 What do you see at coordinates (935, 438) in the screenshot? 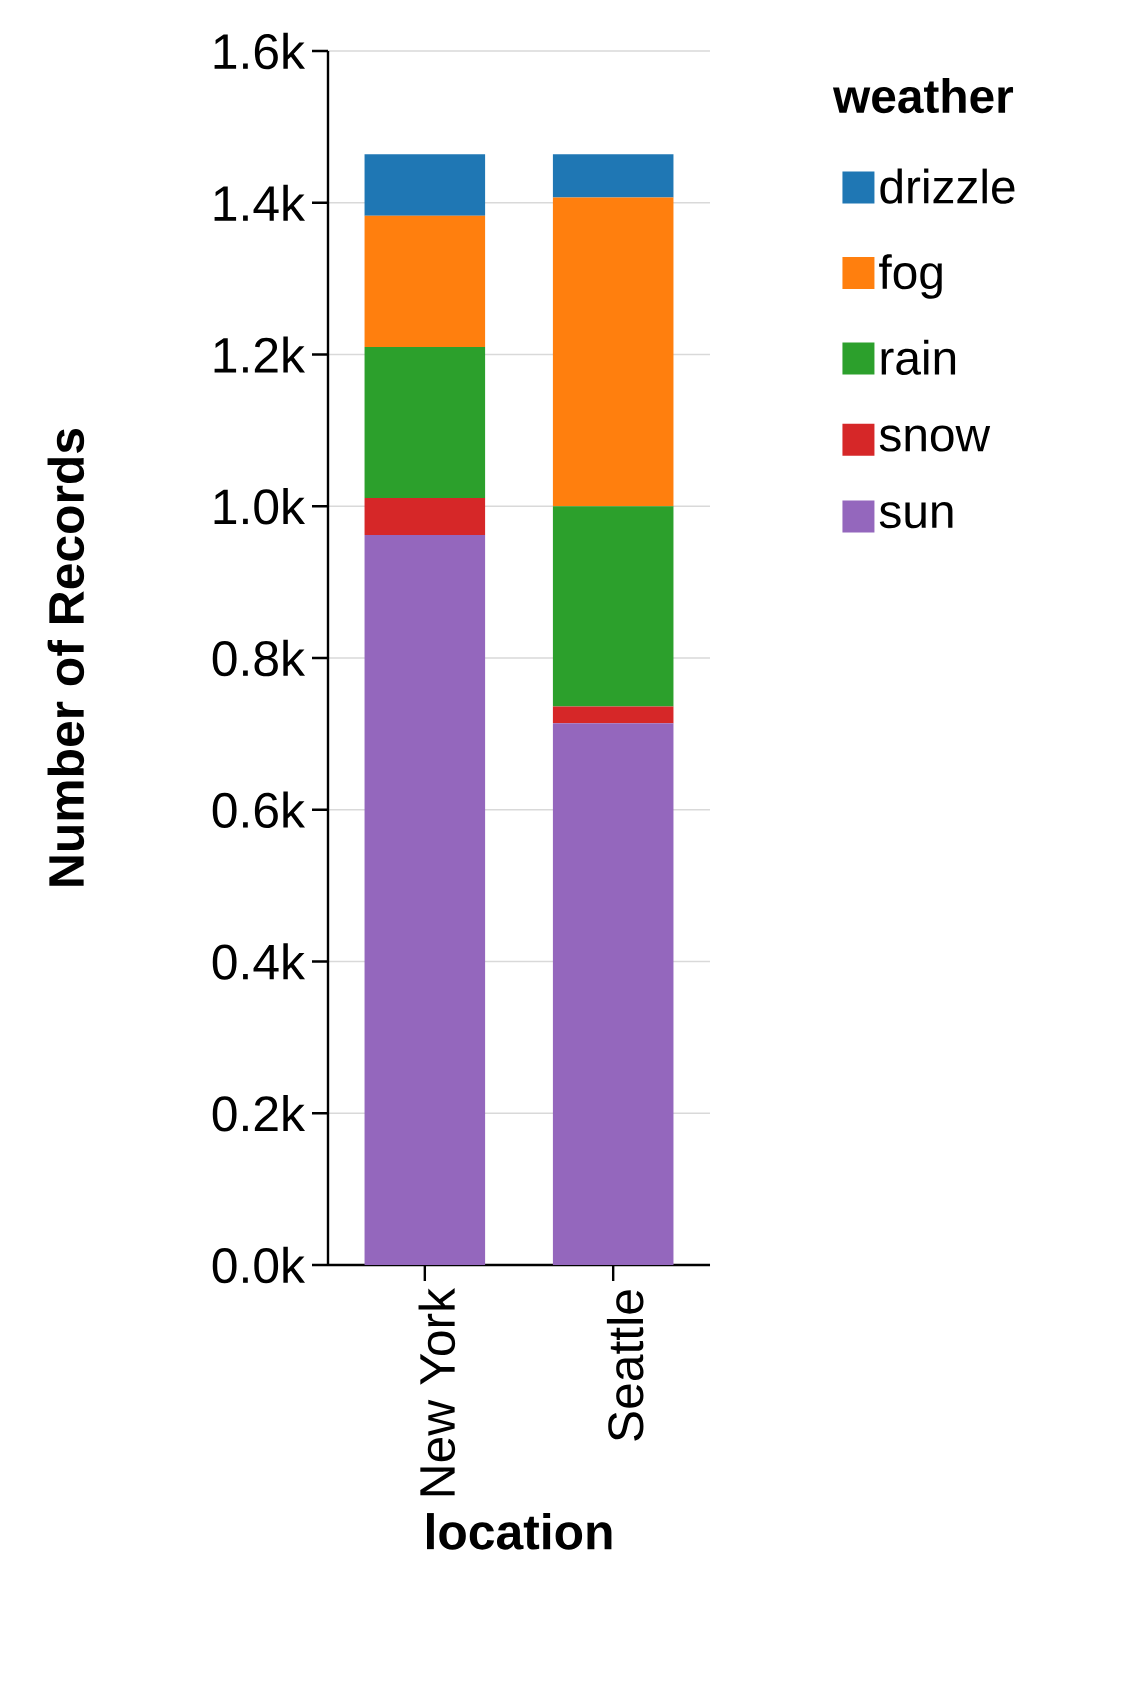
I see `legend-label: snow` at bounding box center [935, 438].